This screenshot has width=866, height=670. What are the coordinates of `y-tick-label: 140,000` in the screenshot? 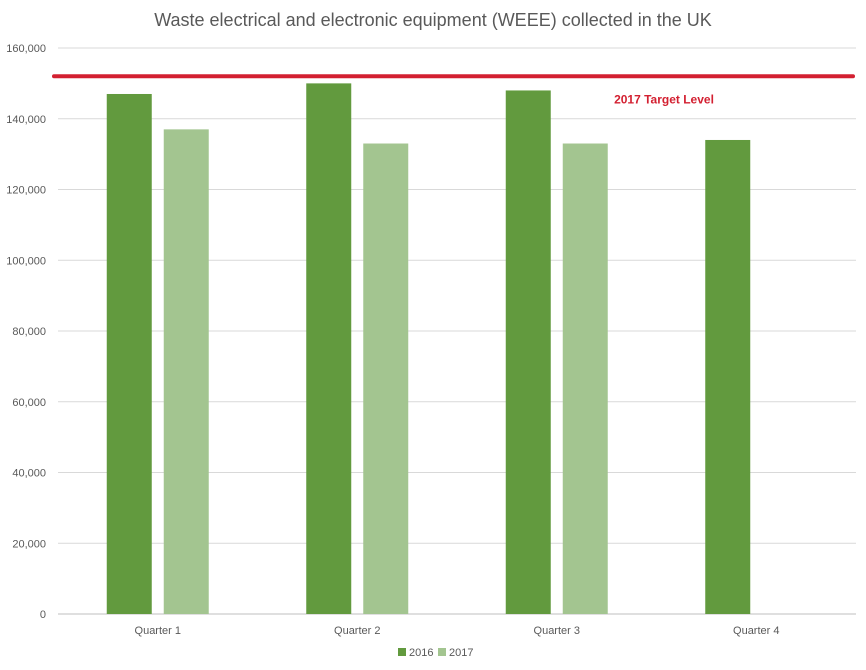 It's located at (26, 120).